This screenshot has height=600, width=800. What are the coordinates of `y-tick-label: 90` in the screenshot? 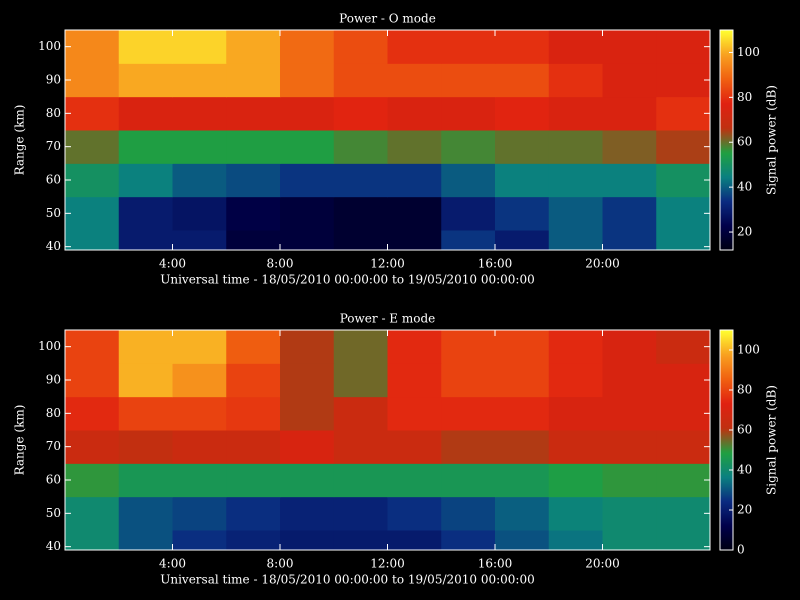 It's located at (53, 380).